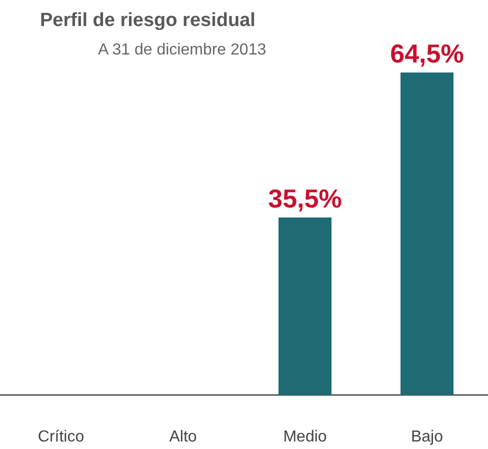 The height and width of the screenshot is (449, 488). Describe the element at coordinates (183, 437) in the screenshot. I see `x-tick-label: Alto` at that location.